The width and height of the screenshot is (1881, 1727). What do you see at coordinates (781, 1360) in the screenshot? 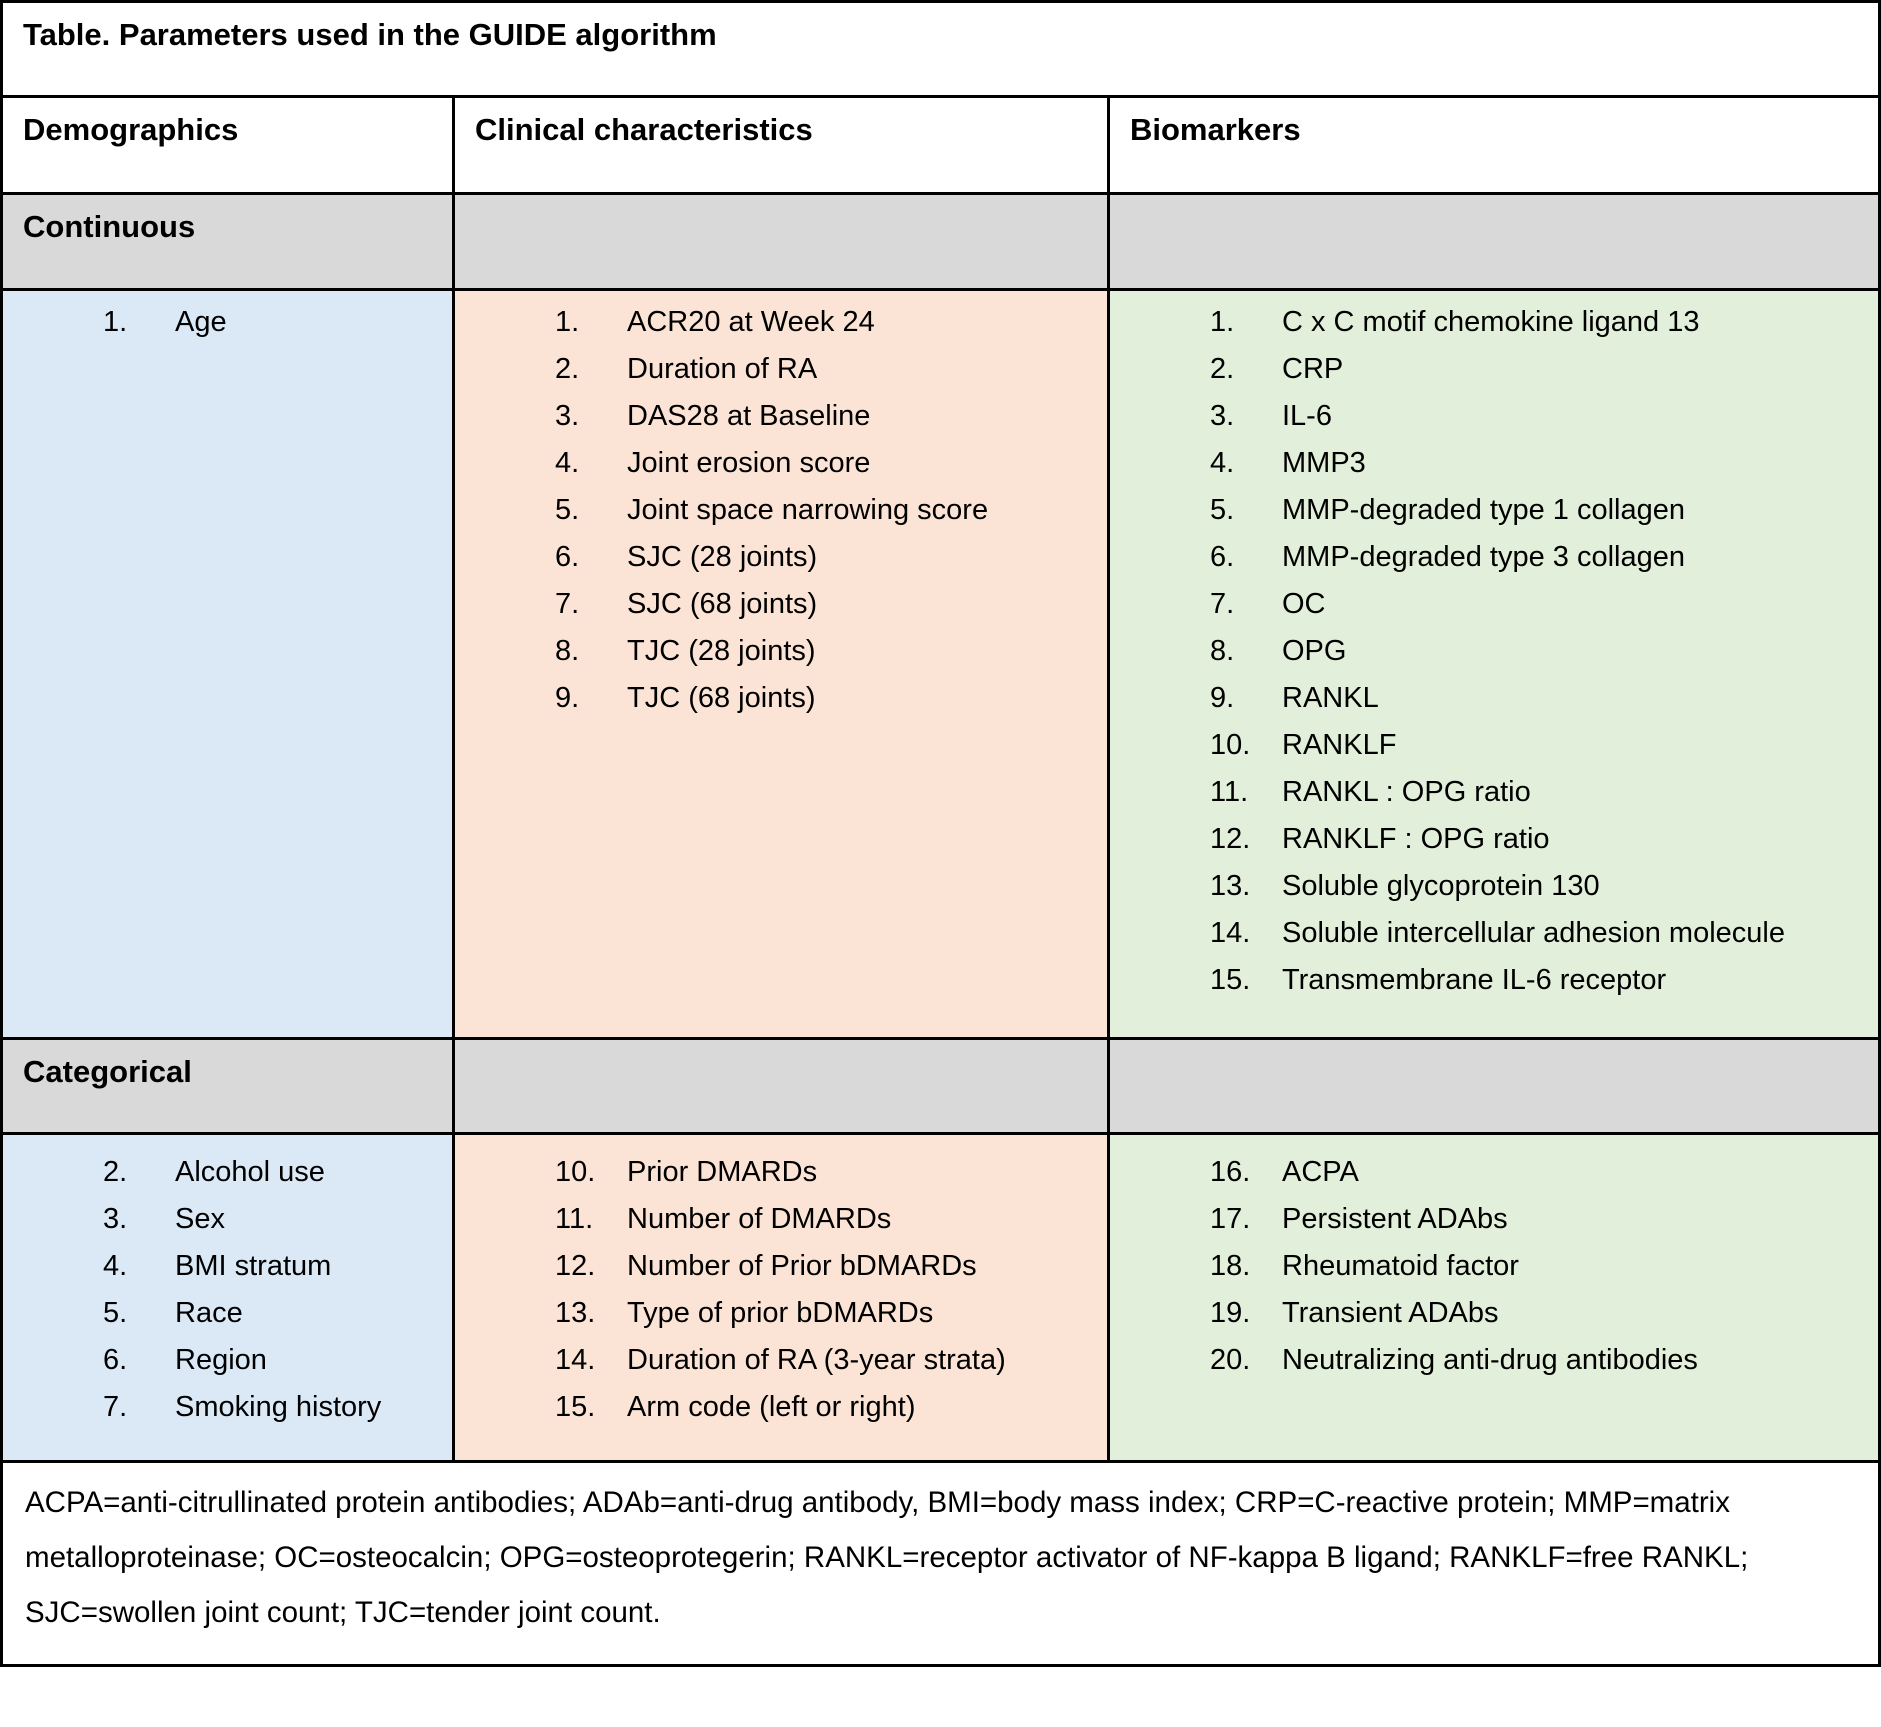
I see `list-item: 14. Duration of RA (3-year strata)` at bounding box center [781, 1360].